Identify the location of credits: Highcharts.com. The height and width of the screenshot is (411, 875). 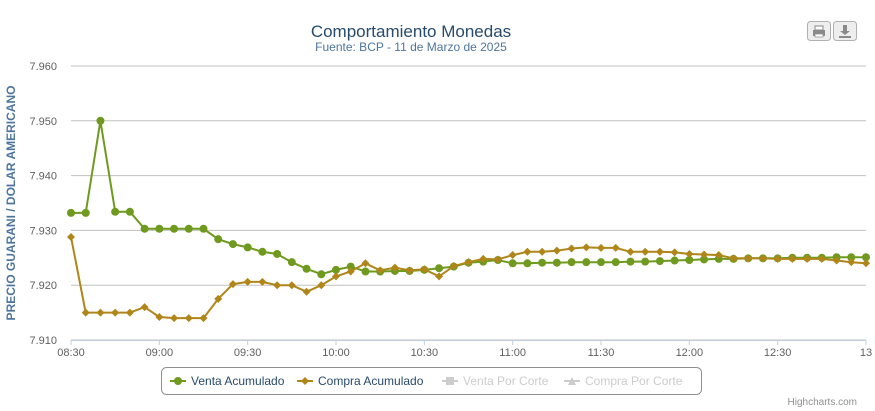
(822, 402).